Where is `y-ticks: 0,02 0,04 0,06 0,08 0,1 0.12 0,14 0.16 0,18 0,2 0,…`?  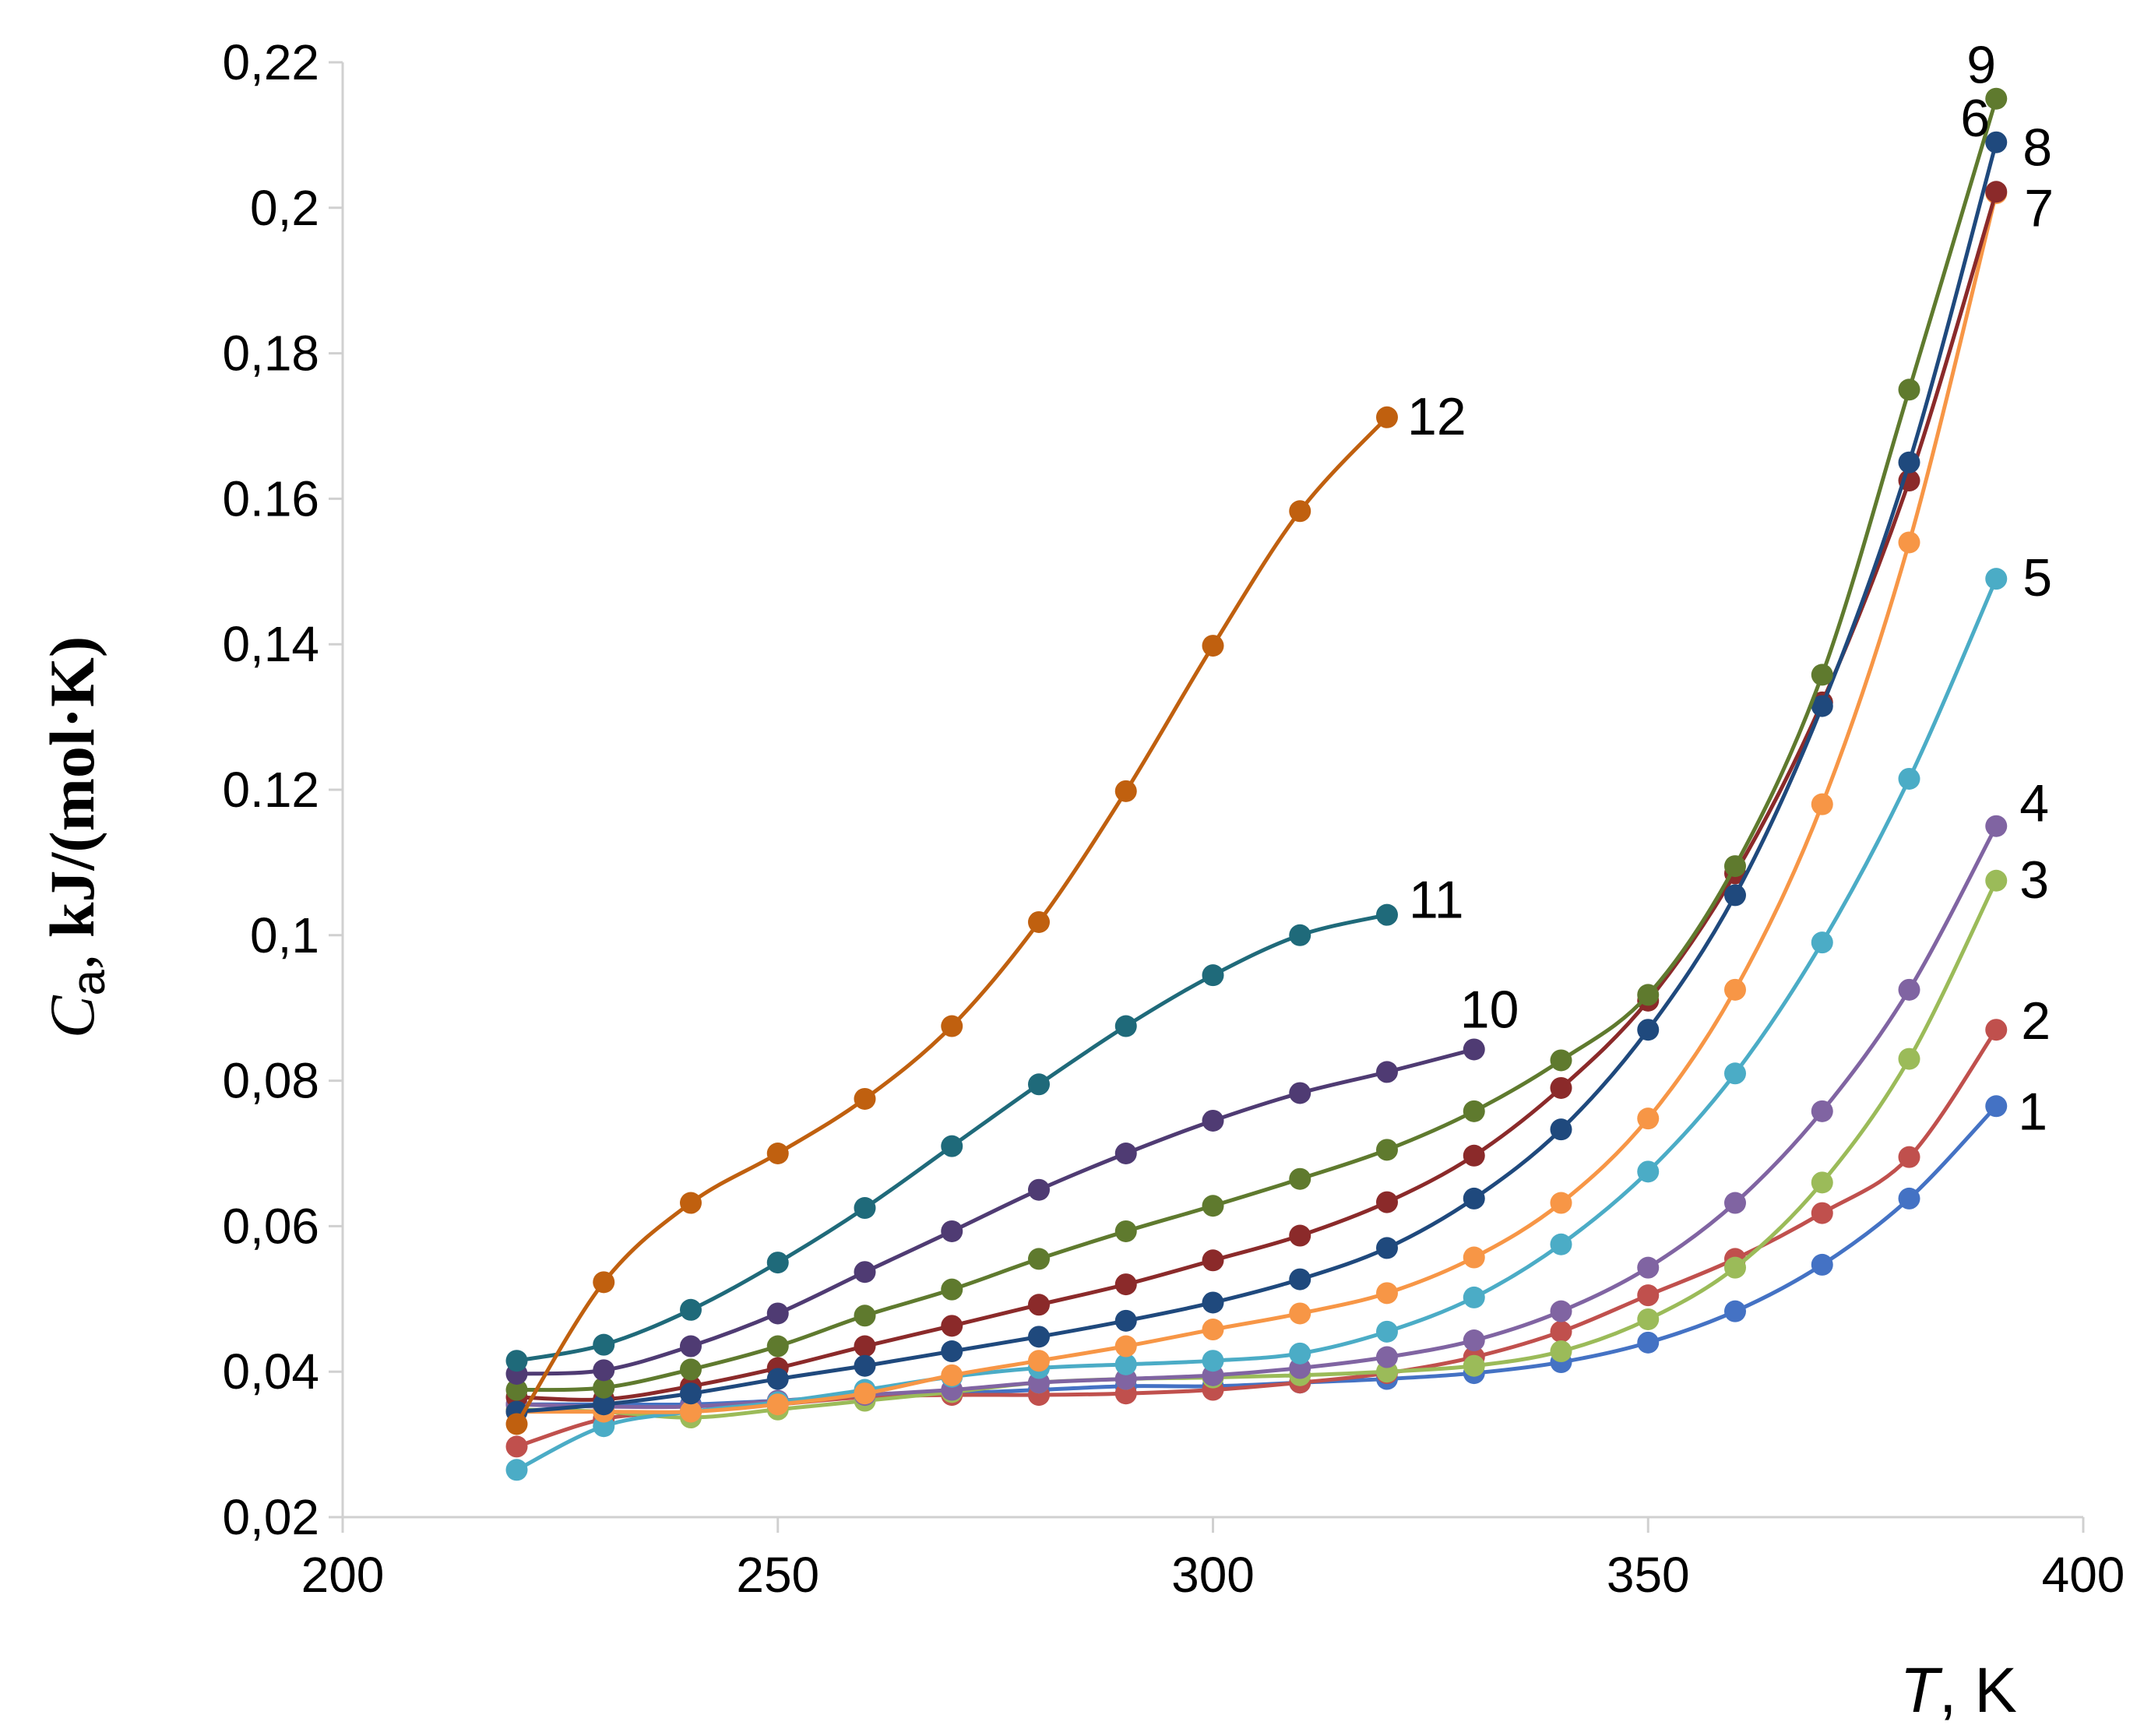 y-ticks: 0,02 0,04 0,06 0,08 0,1 0.12 0,14 0.16 0,18 0,2 0,… is located at coordinates (282, 789).